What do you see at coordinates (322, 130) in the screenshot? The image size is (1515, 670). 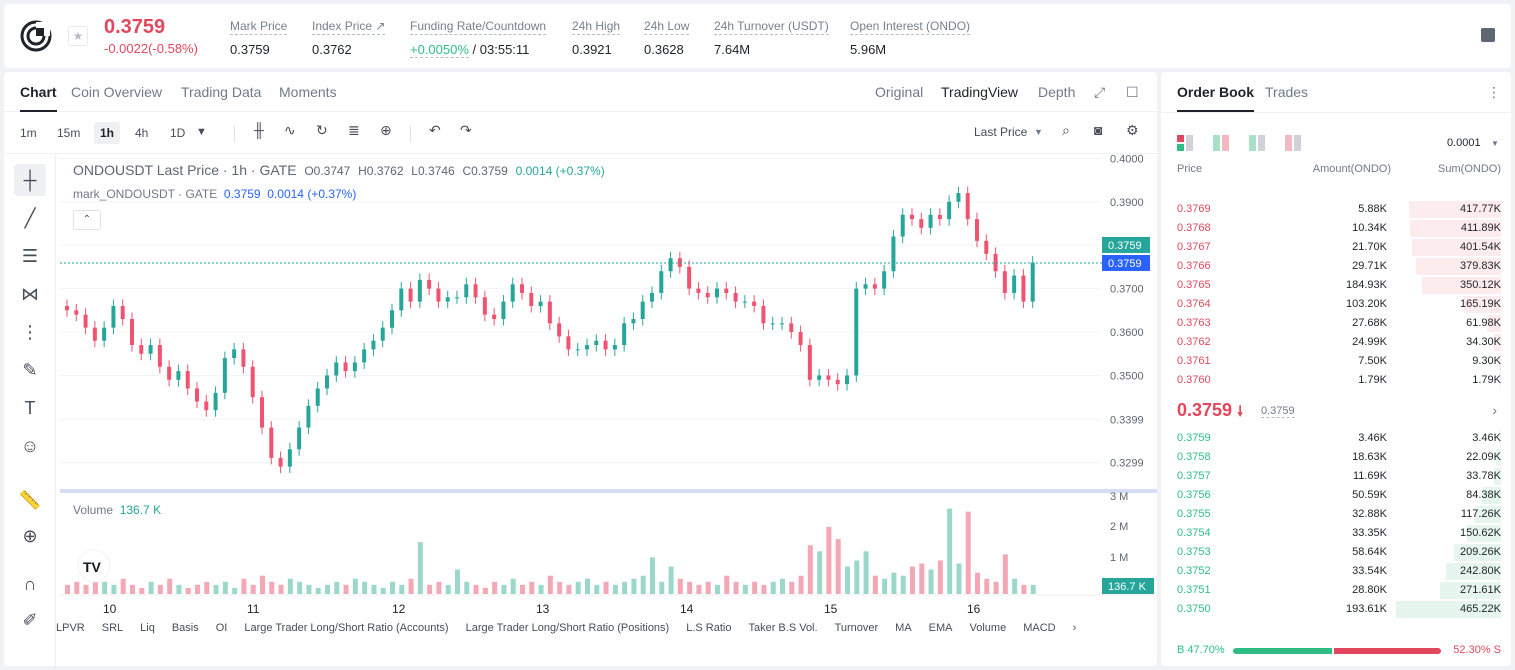 I see `replay-icon: ↻` at bounding box center [322, 130].